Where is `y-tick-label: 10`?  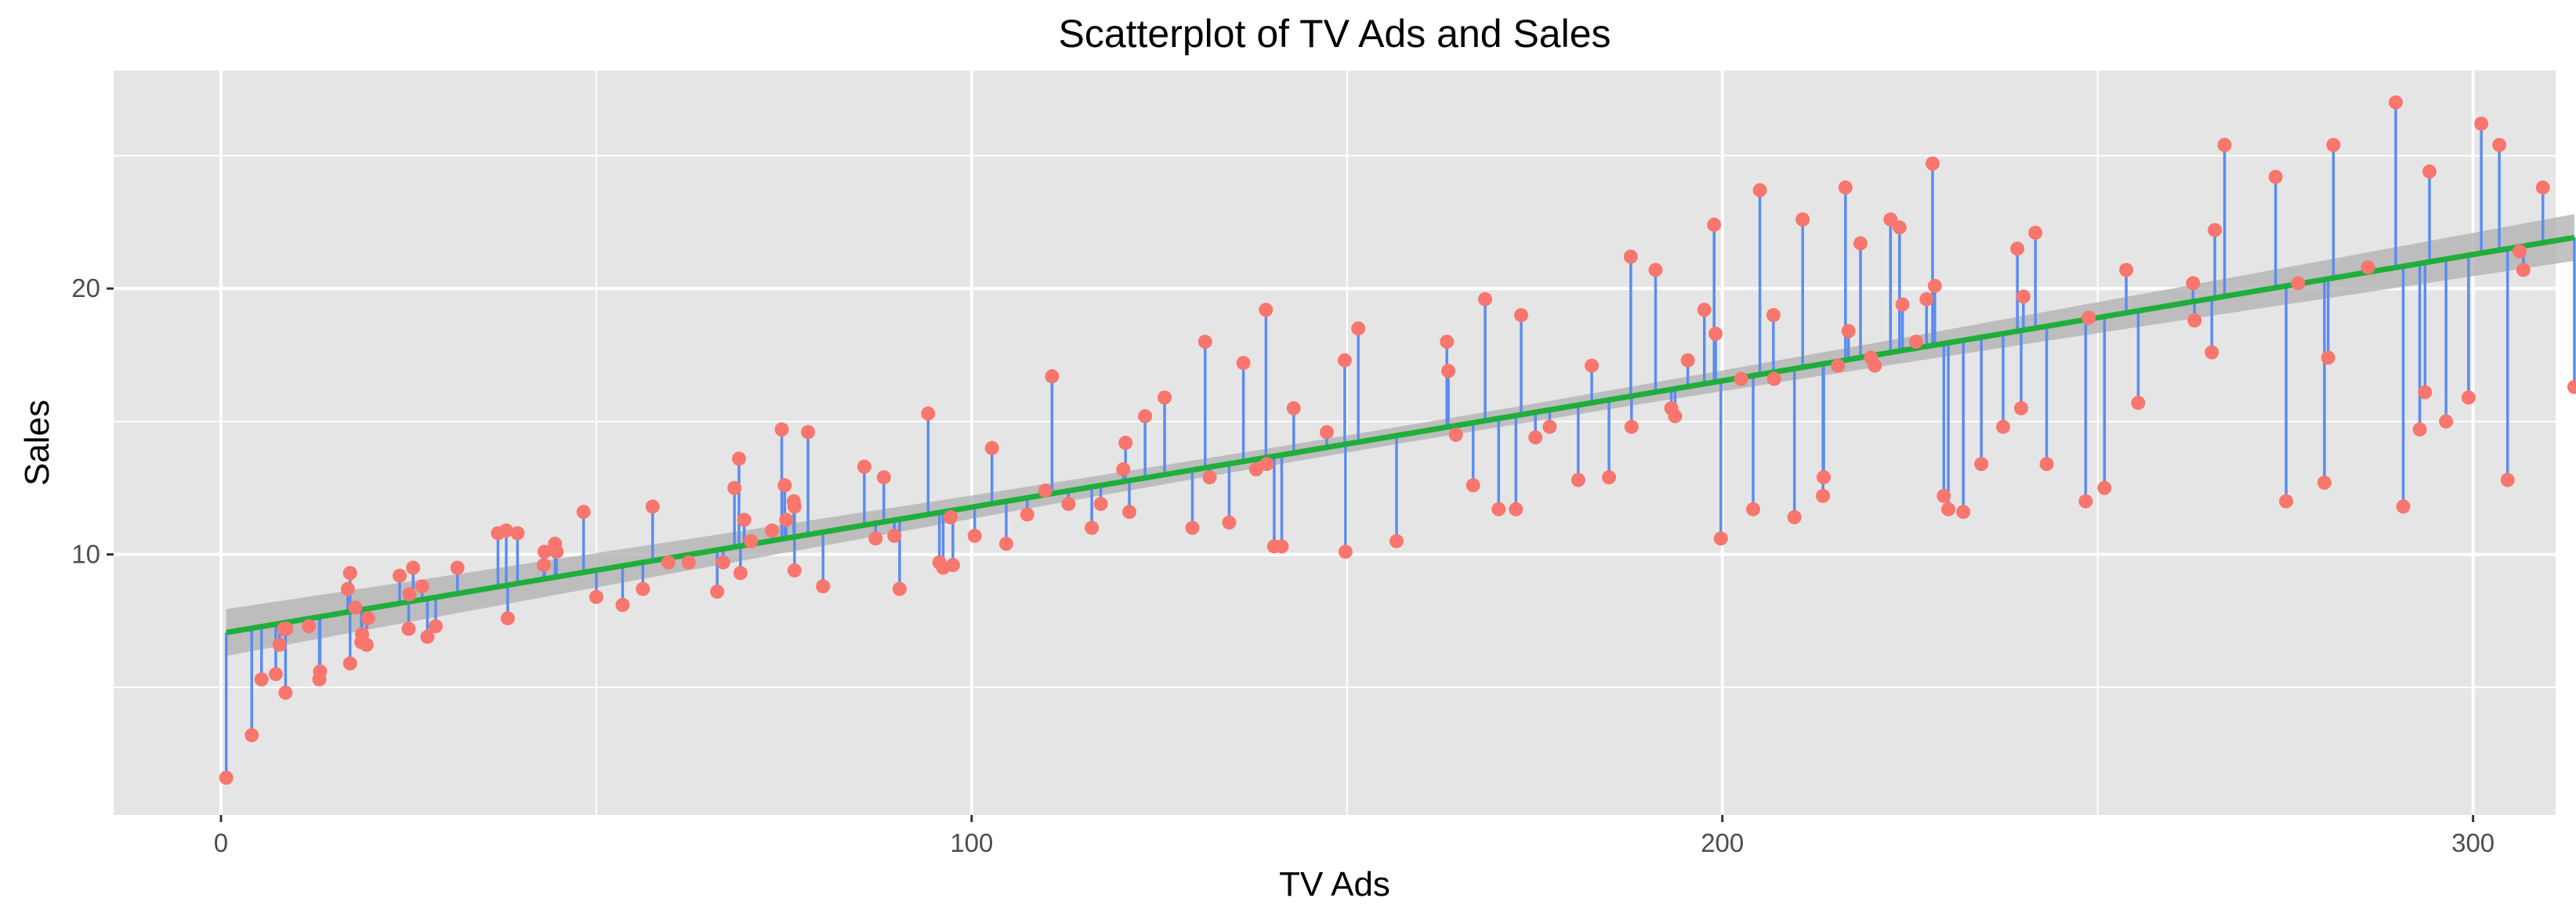
y-tick-label: 10 is located at coordinates (85, 554).